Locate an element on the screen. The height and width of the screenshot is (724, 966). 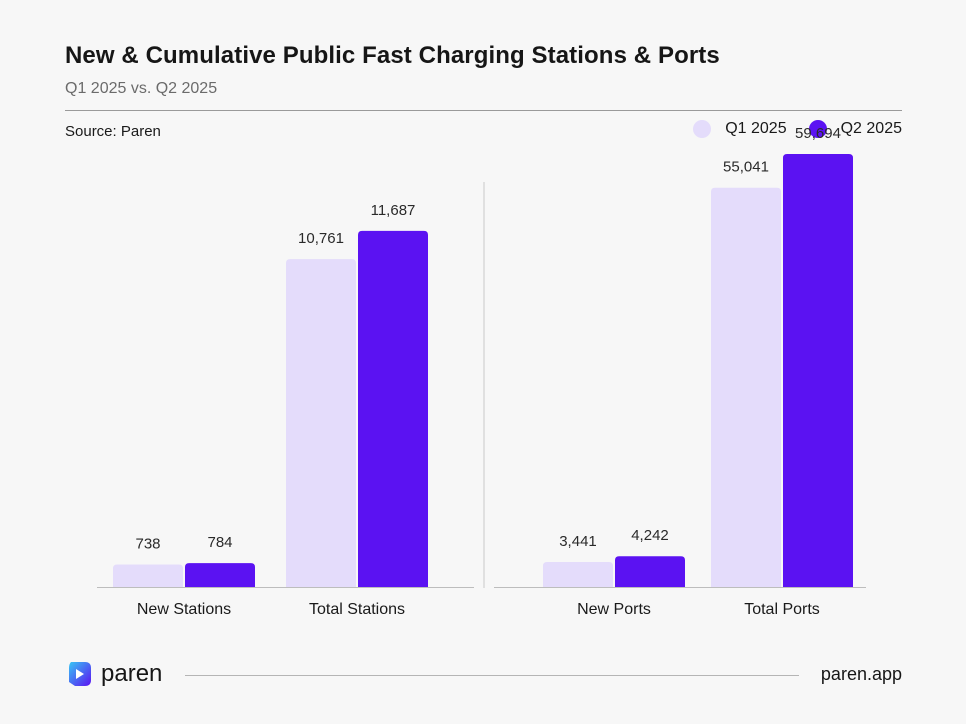
brand: paren is located at coordinates (113, 674).